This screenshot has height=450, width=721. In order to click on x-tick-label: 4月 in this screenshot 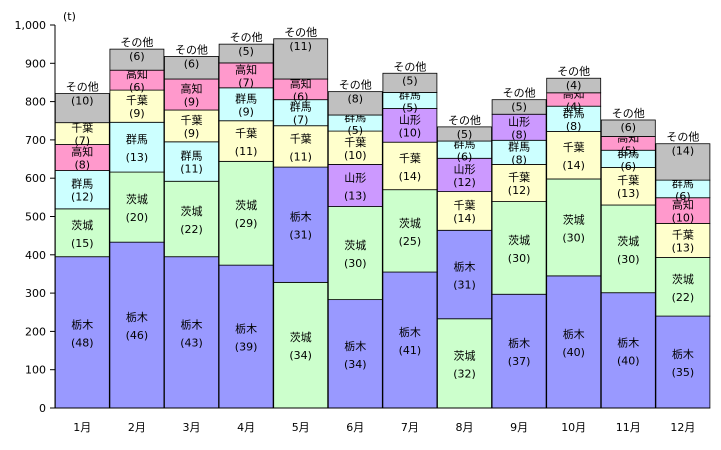, I will do `click(246, 427)`.